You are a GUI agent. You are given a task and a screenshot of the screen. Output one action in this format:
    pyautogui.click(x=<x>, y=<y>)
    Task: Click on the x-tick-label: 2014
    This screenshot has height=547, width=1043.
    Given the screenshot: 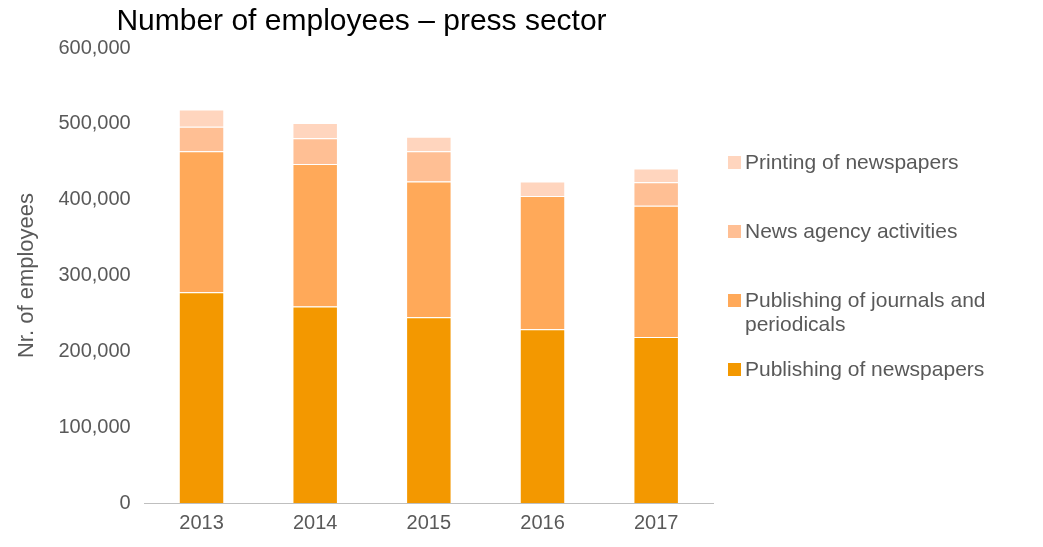 What is the action you would take?
    pyautogui.click(x=315, y=521)
    